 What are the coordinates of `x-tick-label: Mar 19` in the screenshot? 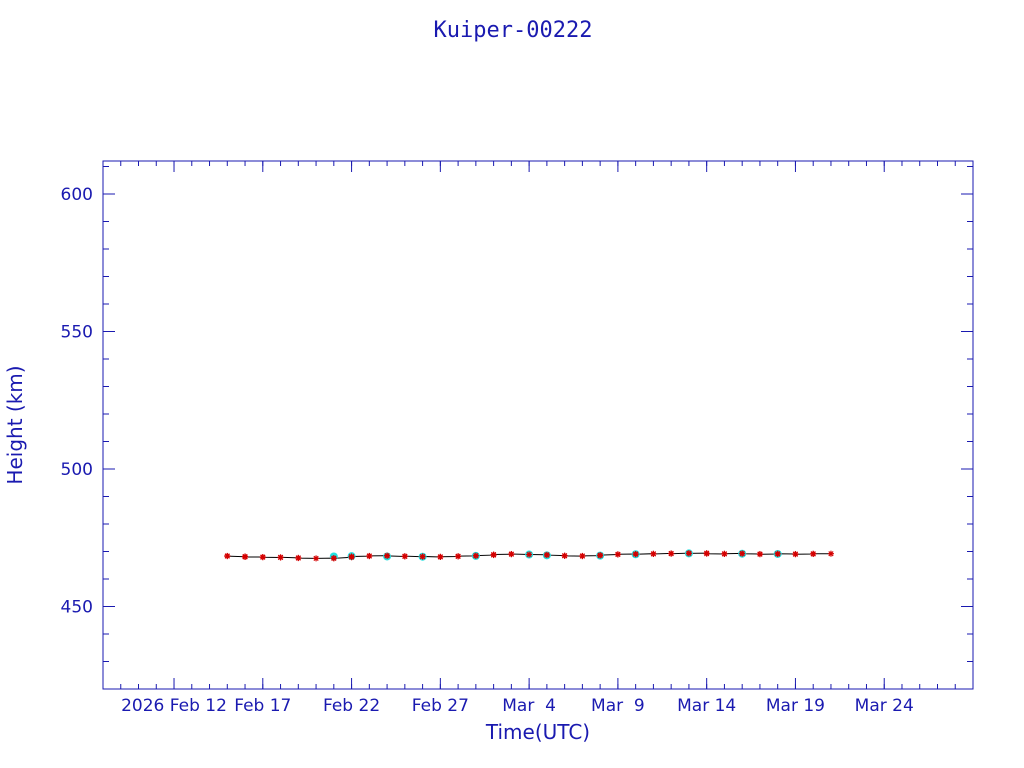 It's located at (795, 706).